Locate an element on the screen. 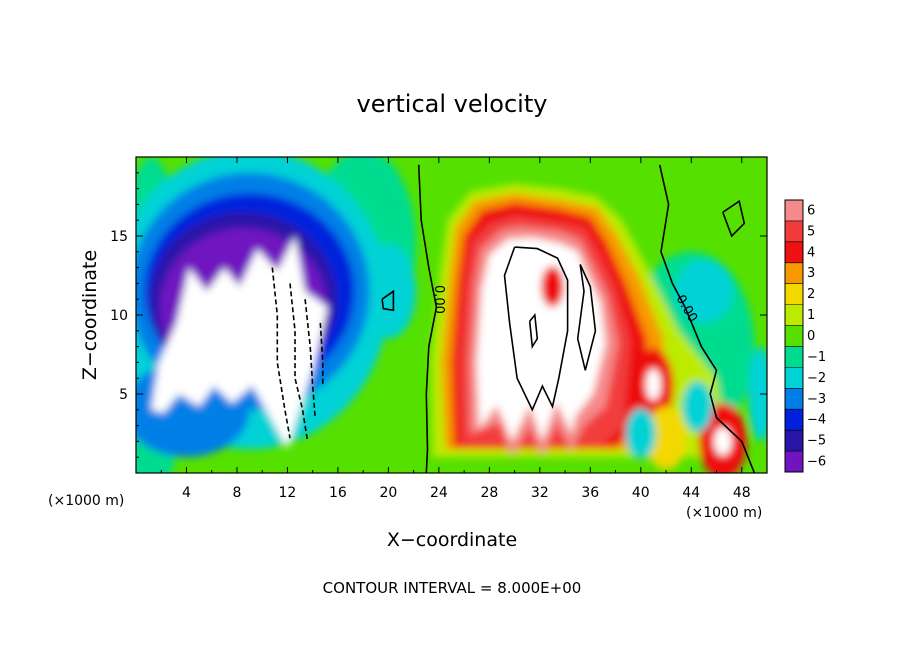  y-tick-label: 15 is located at coordinates (119, 237).